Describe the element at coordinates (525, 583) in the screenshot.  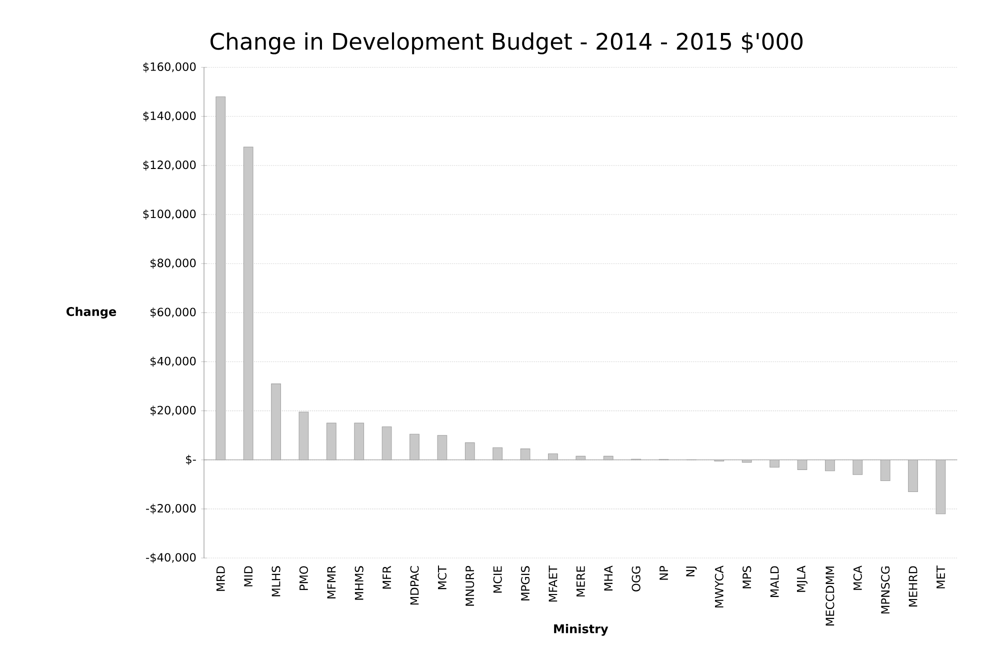
I see `x-tick-label: MPGIS` at that location.